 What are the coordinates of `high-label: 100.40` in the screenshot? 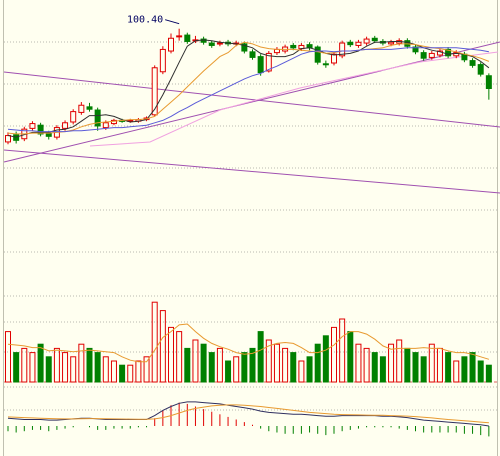 It's located at (145, 20).